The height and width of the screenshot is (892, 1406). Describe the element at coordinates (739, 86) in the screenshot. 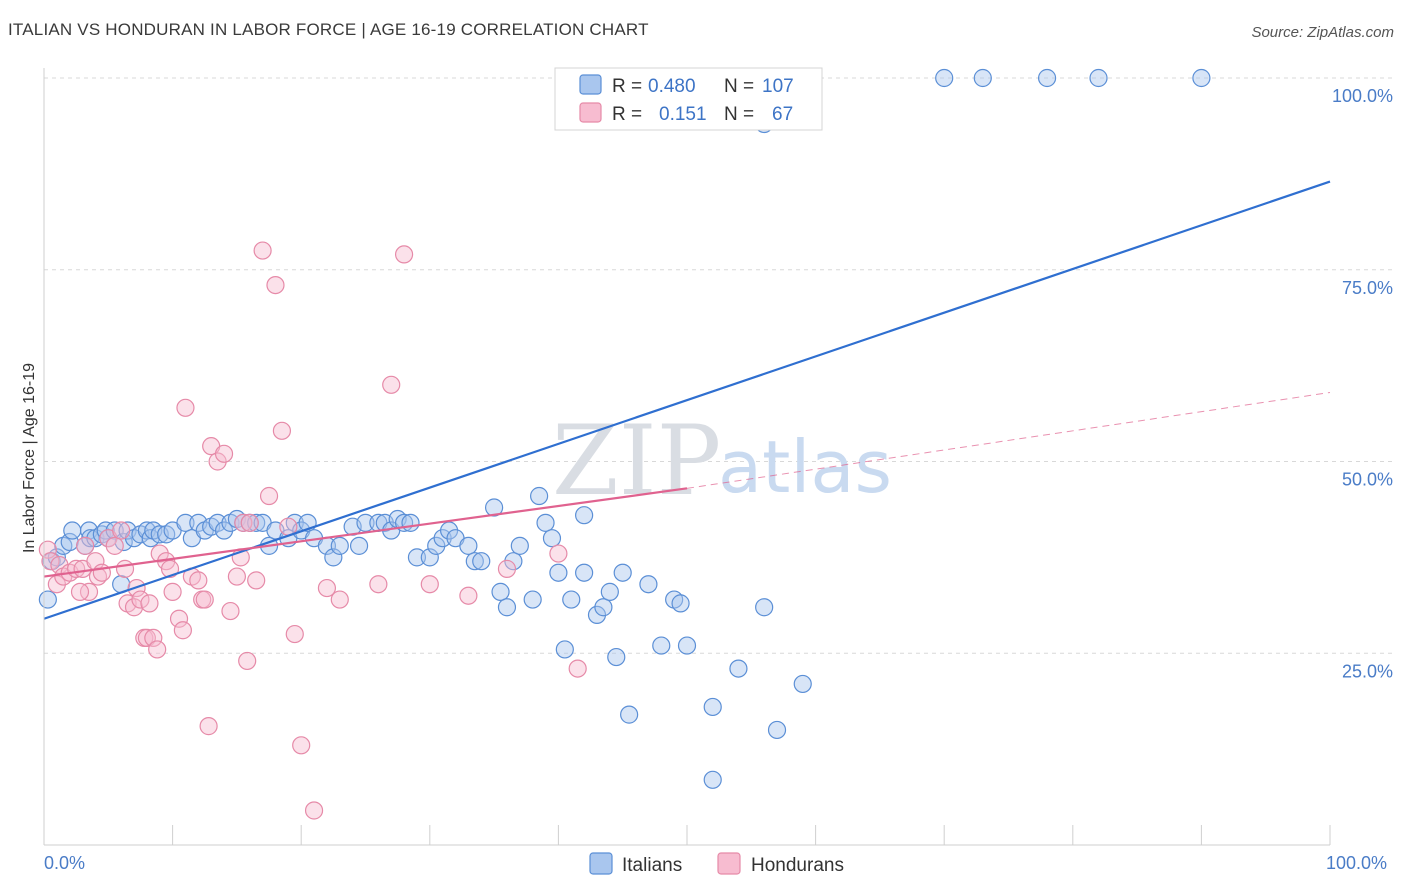

I see `legend-n-label-italians: N =` at that location.